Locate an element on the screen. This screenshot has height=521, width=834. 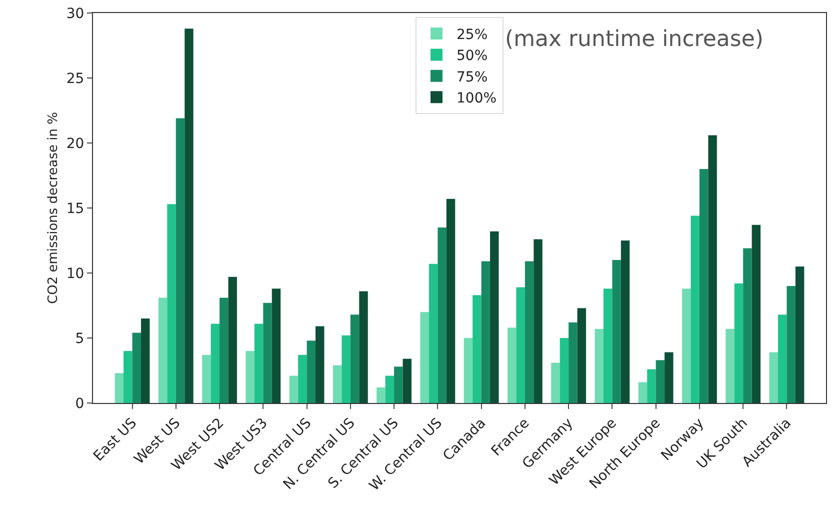
y-tick-label: 10 is located at coordinates (75, 274).